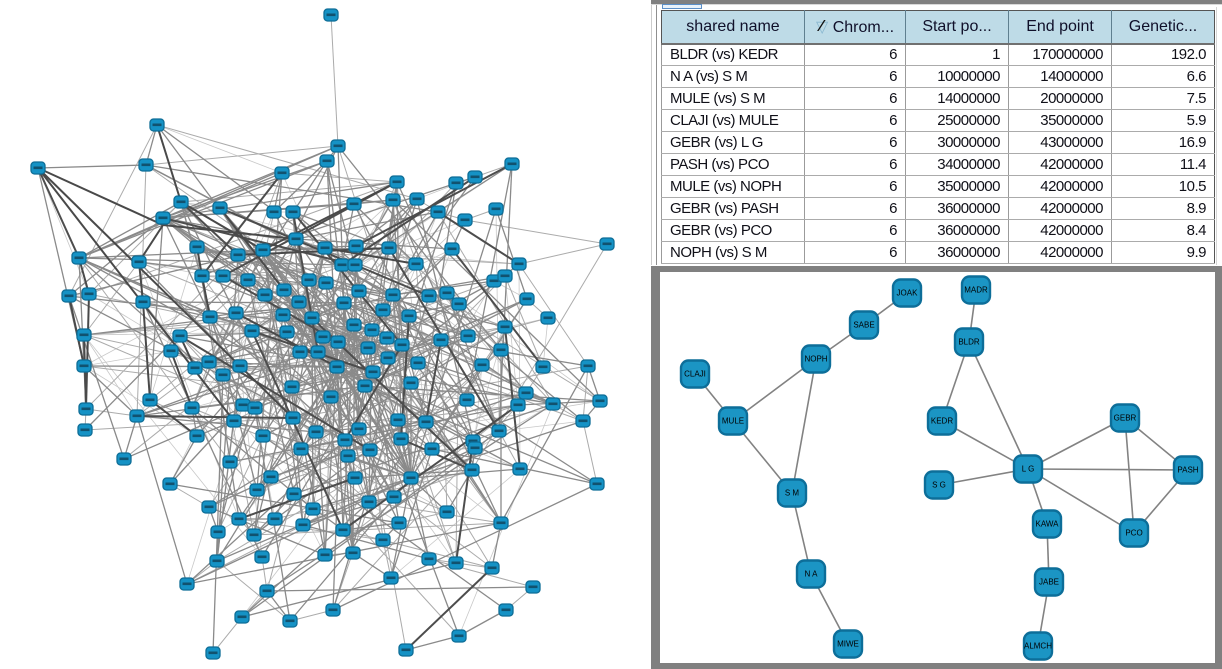  I want to click on svg-text: KEDR, so click(942, 421).